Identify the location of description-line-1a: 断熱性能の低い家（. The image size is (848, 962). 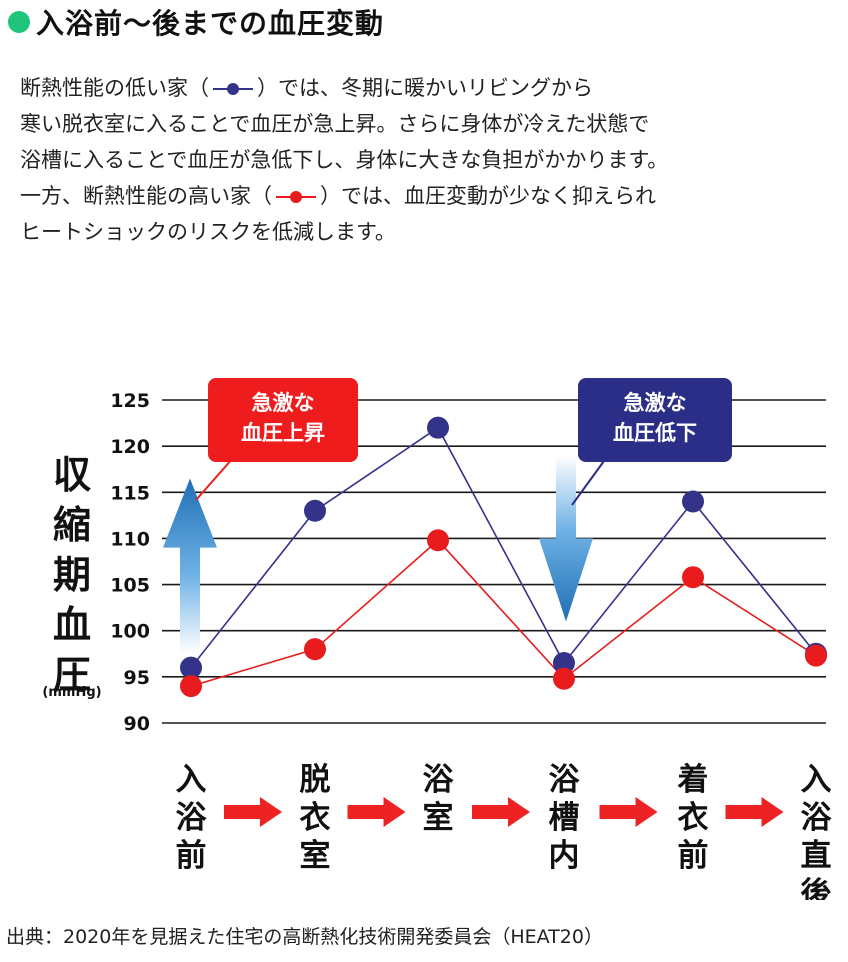
(114, 88).